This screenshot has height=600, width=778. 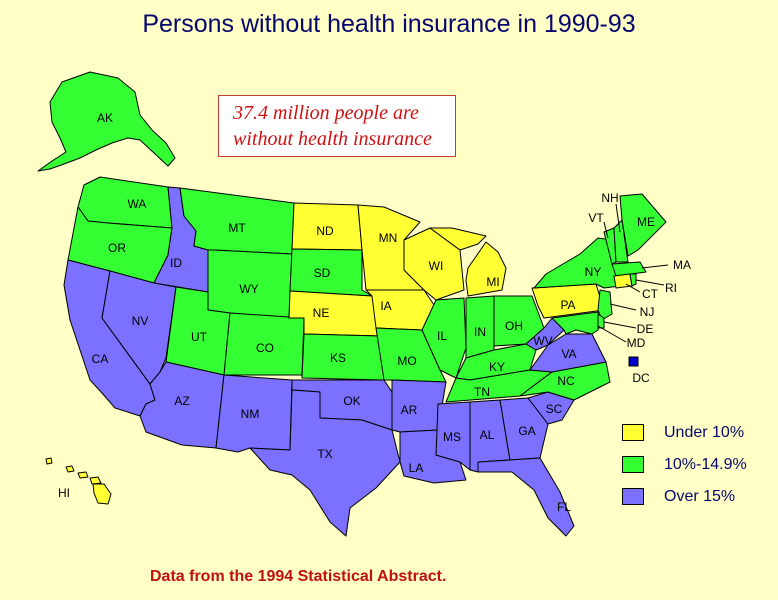 What do you see at coordinates (566, 381) in the screenshot?
I see `label-NC: NC` at bounding box center [566, 381].